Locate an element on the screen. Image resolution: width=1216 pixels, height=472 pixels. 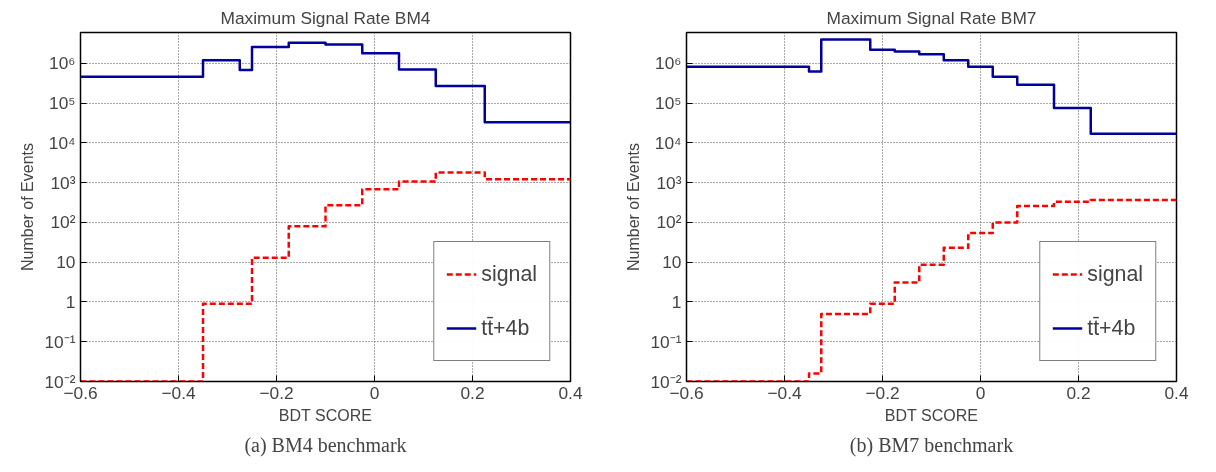
text: (b) BM7 benchmark is located at coordinates (931, 445).